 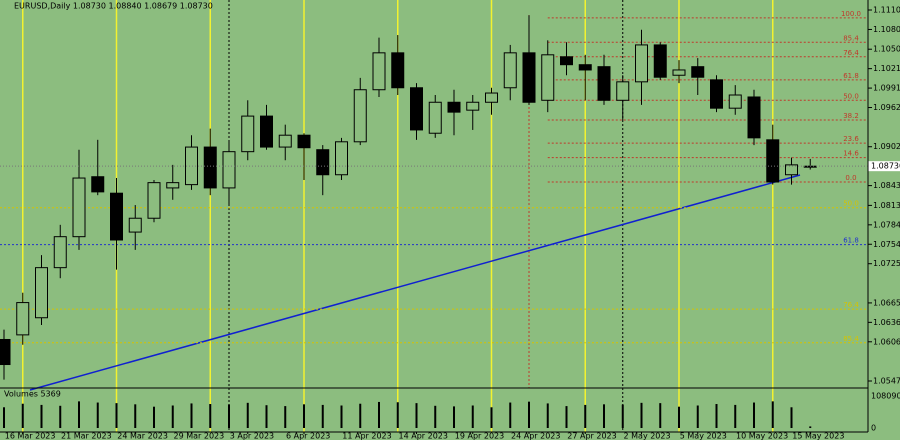 What do you see at coordinates (851, 116) in the screenshot?
I see `fib-label: 38.2` at bounding box center [851, 116].